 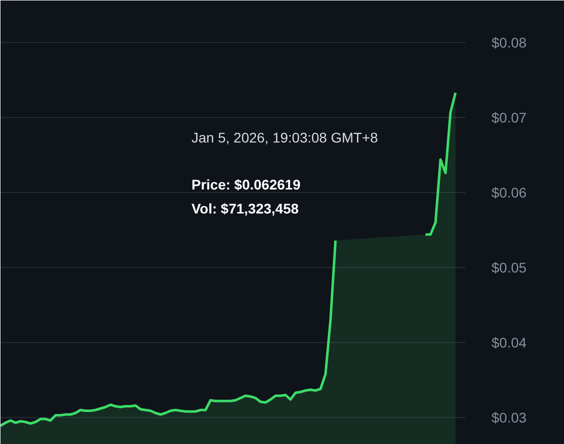 What do you see at coordinates (285, 138) in the screenshot?
I see `annotation: Jan 5, 2026, 19:03:08 GMT+8` at bounding box center [285, 138].